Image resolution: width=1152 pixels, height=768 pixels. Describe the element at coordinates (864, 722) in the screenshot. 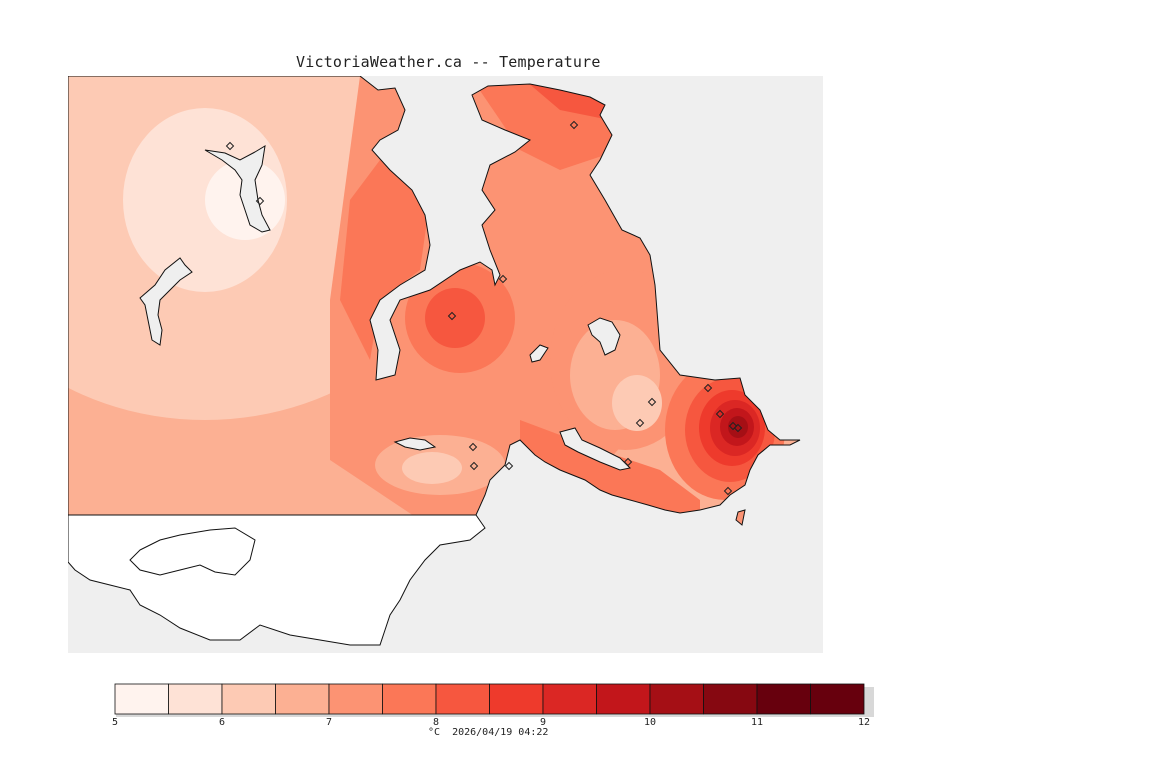

I see `colorbar-tick-label: 12` at that location.